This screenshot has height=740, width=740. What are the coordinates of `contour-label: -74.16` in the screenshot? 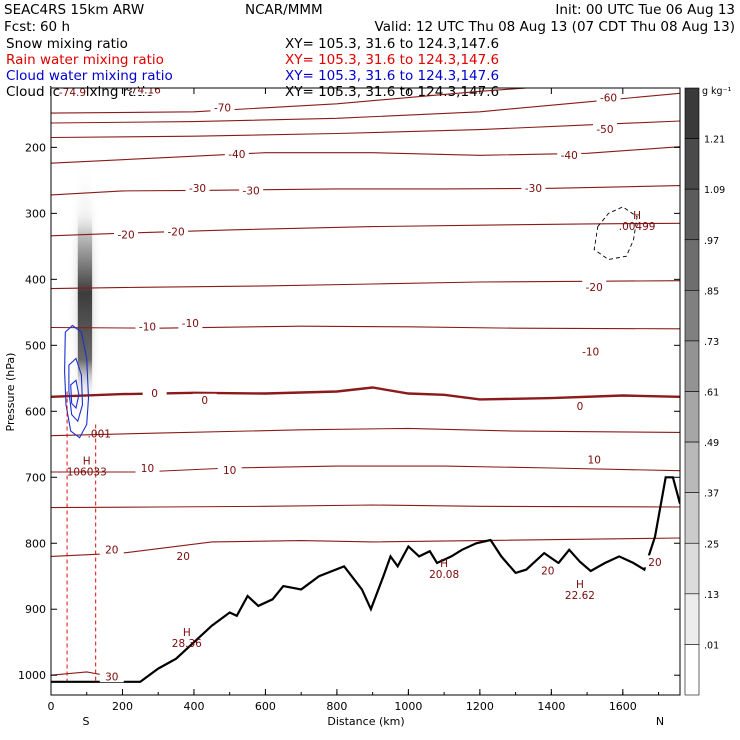 It's located at (144, 90).